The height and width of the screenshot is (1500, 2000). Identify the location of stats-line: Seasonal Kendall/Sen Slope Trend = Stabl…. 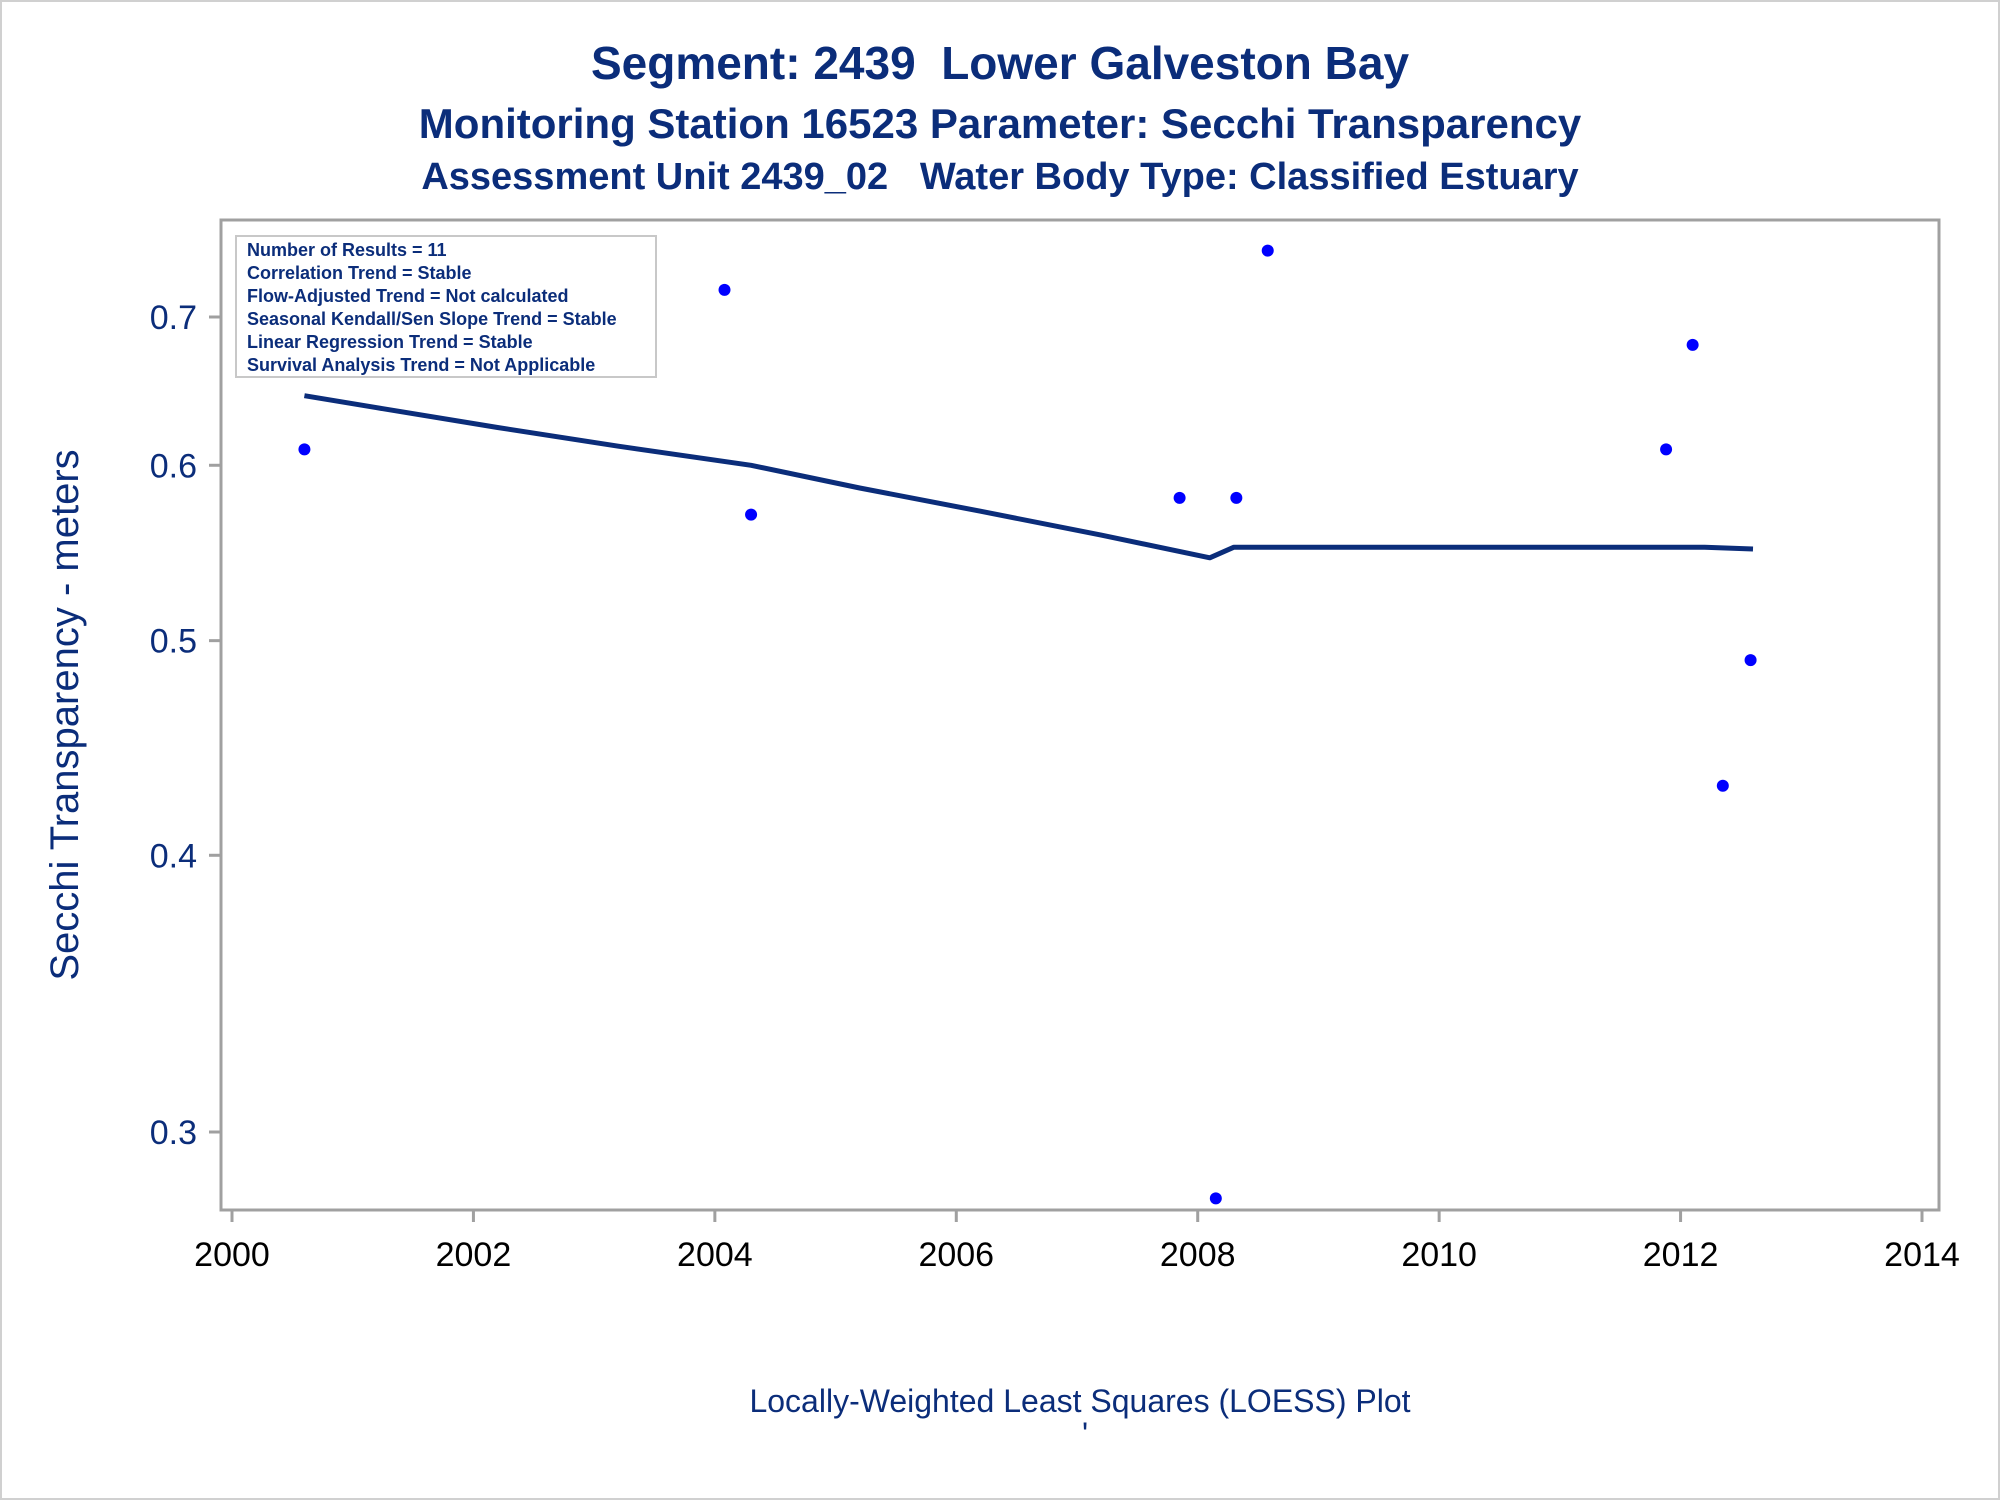
(432, 319).